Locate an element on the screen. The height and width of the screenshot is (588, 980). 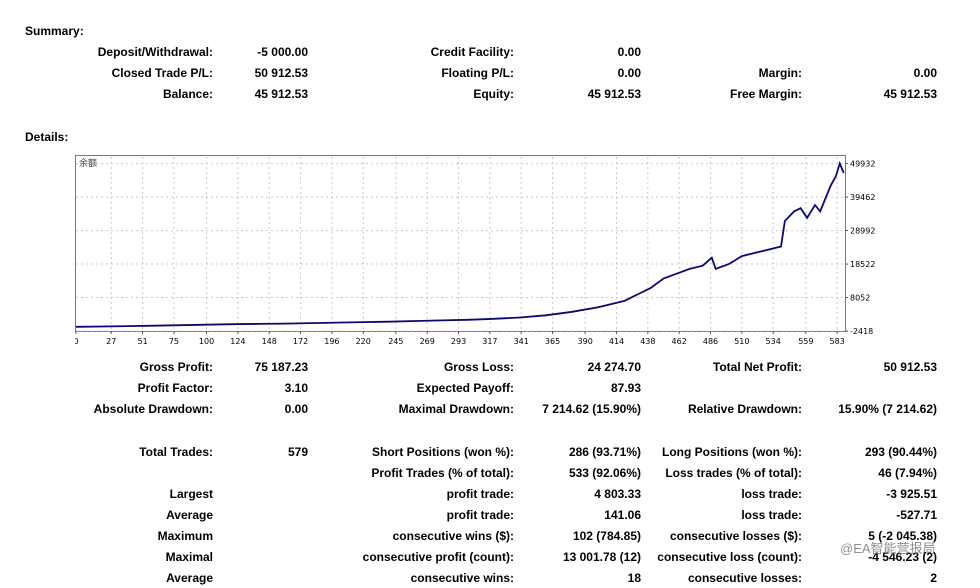
y-tick-label: 18522 is located at coordinates (862, 264).